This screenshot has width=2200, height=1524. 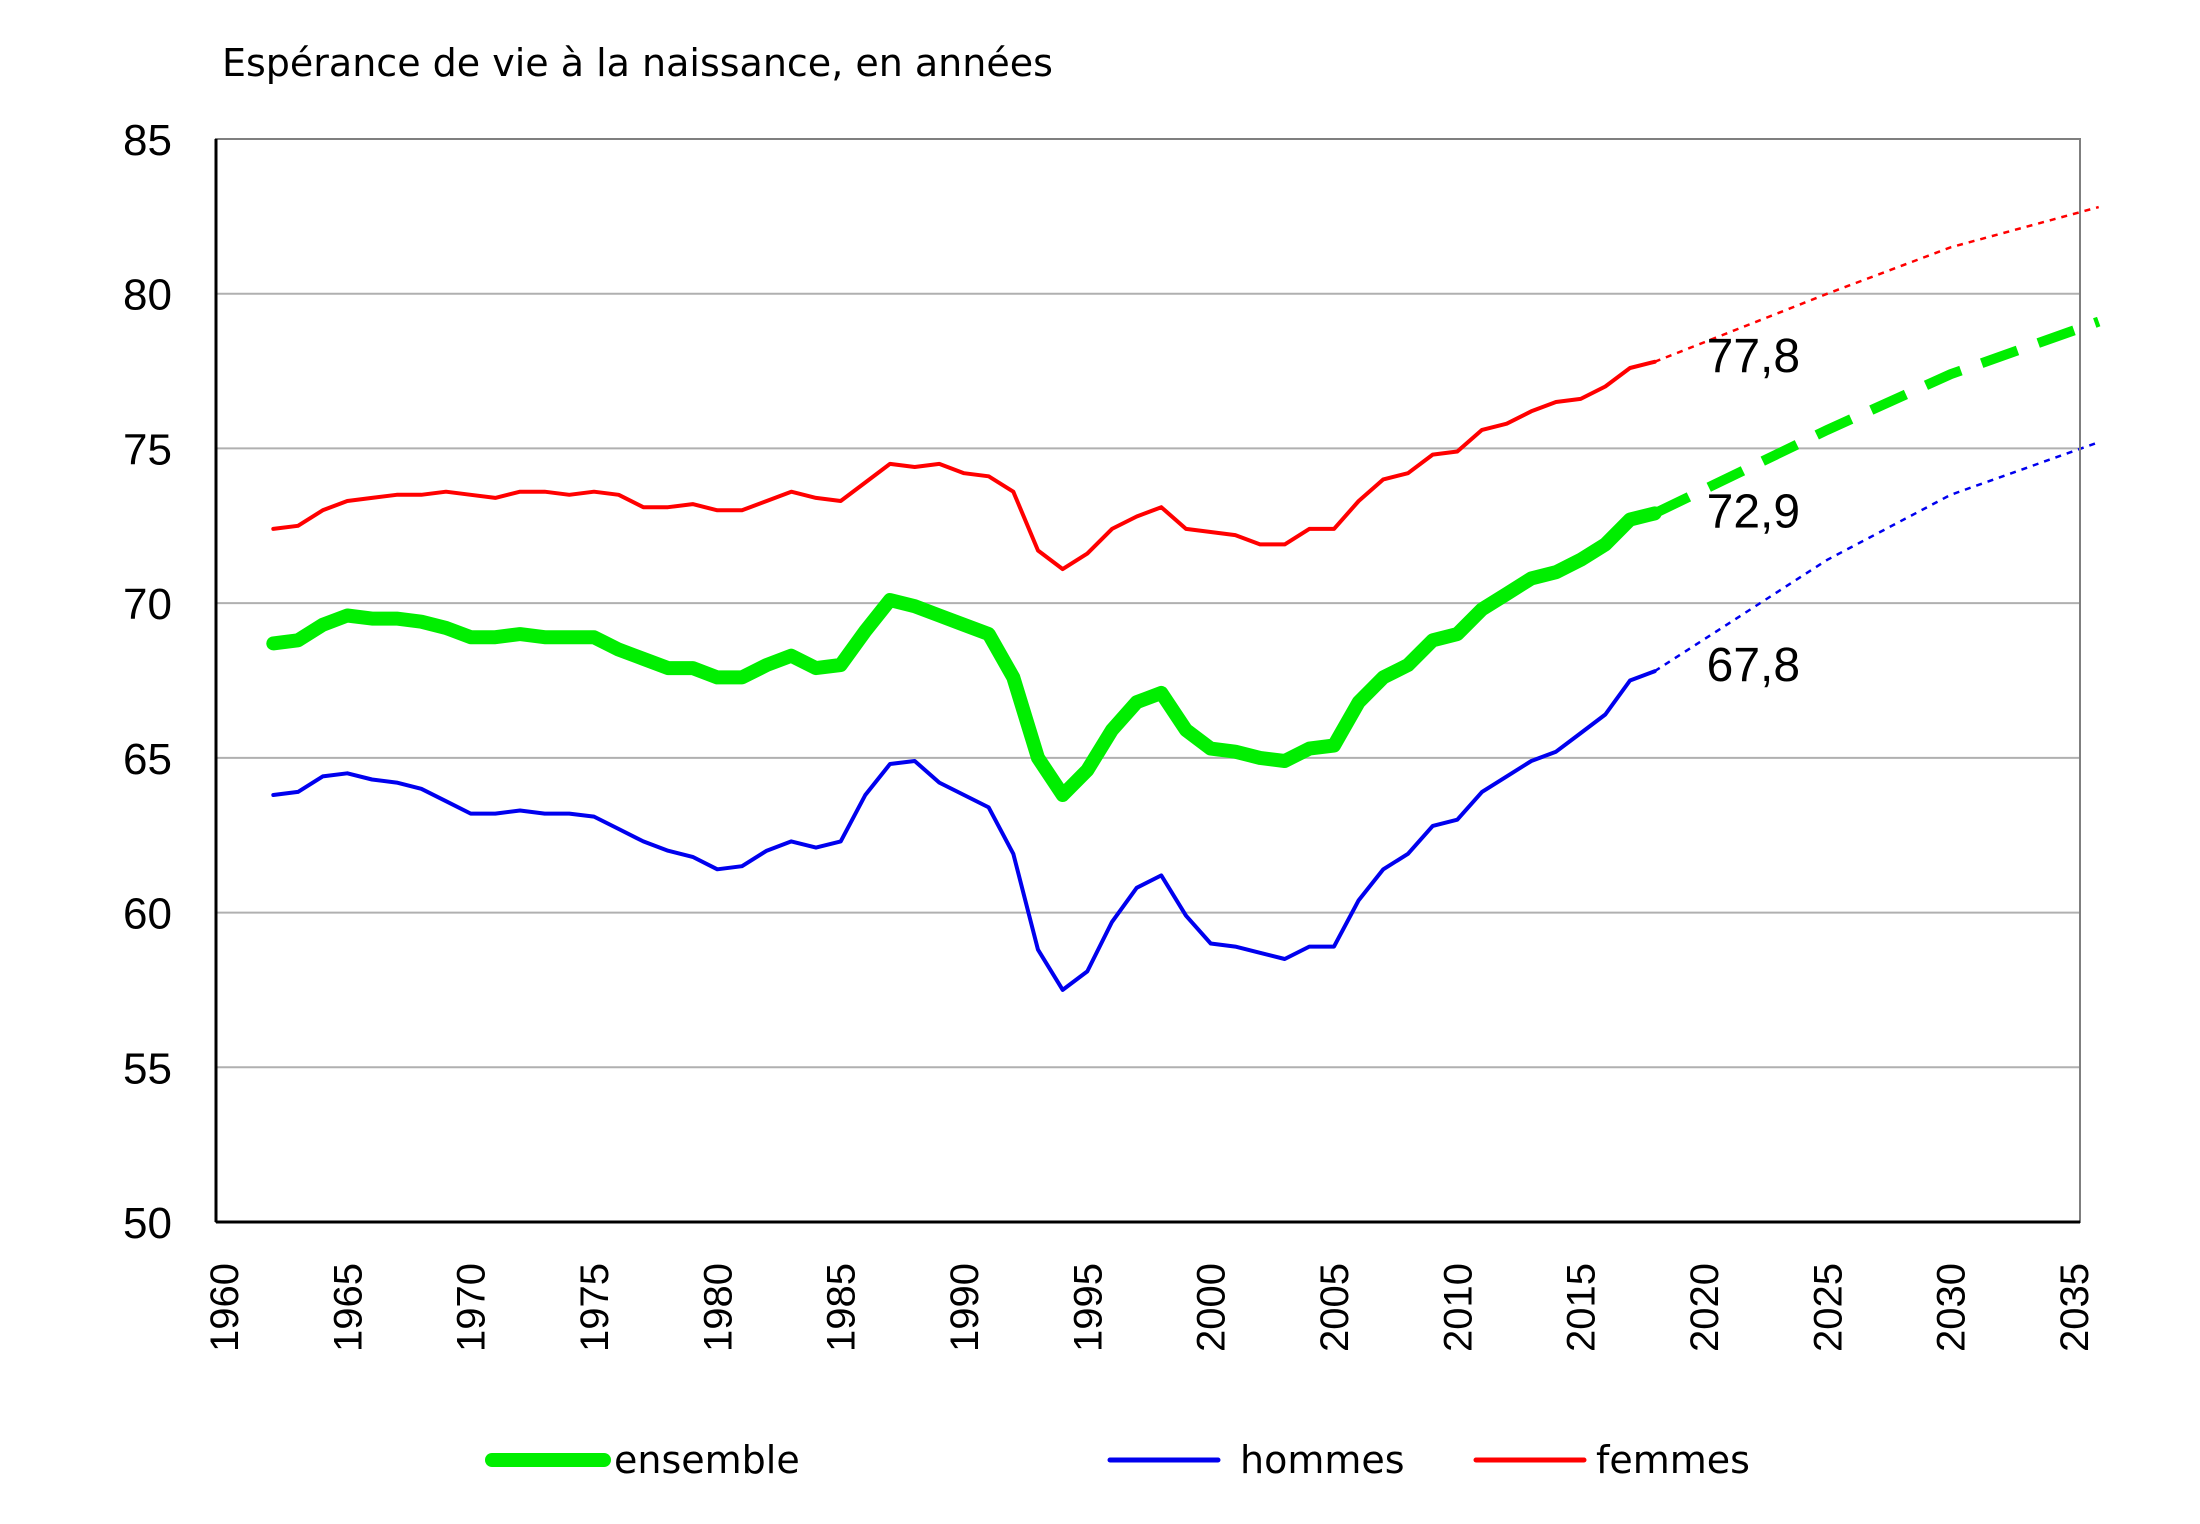 What do you see at coordinates (1212, 1307) in the screenshot?
I see `x-tick-label: 2000` at bounding box center [1212, 1307].